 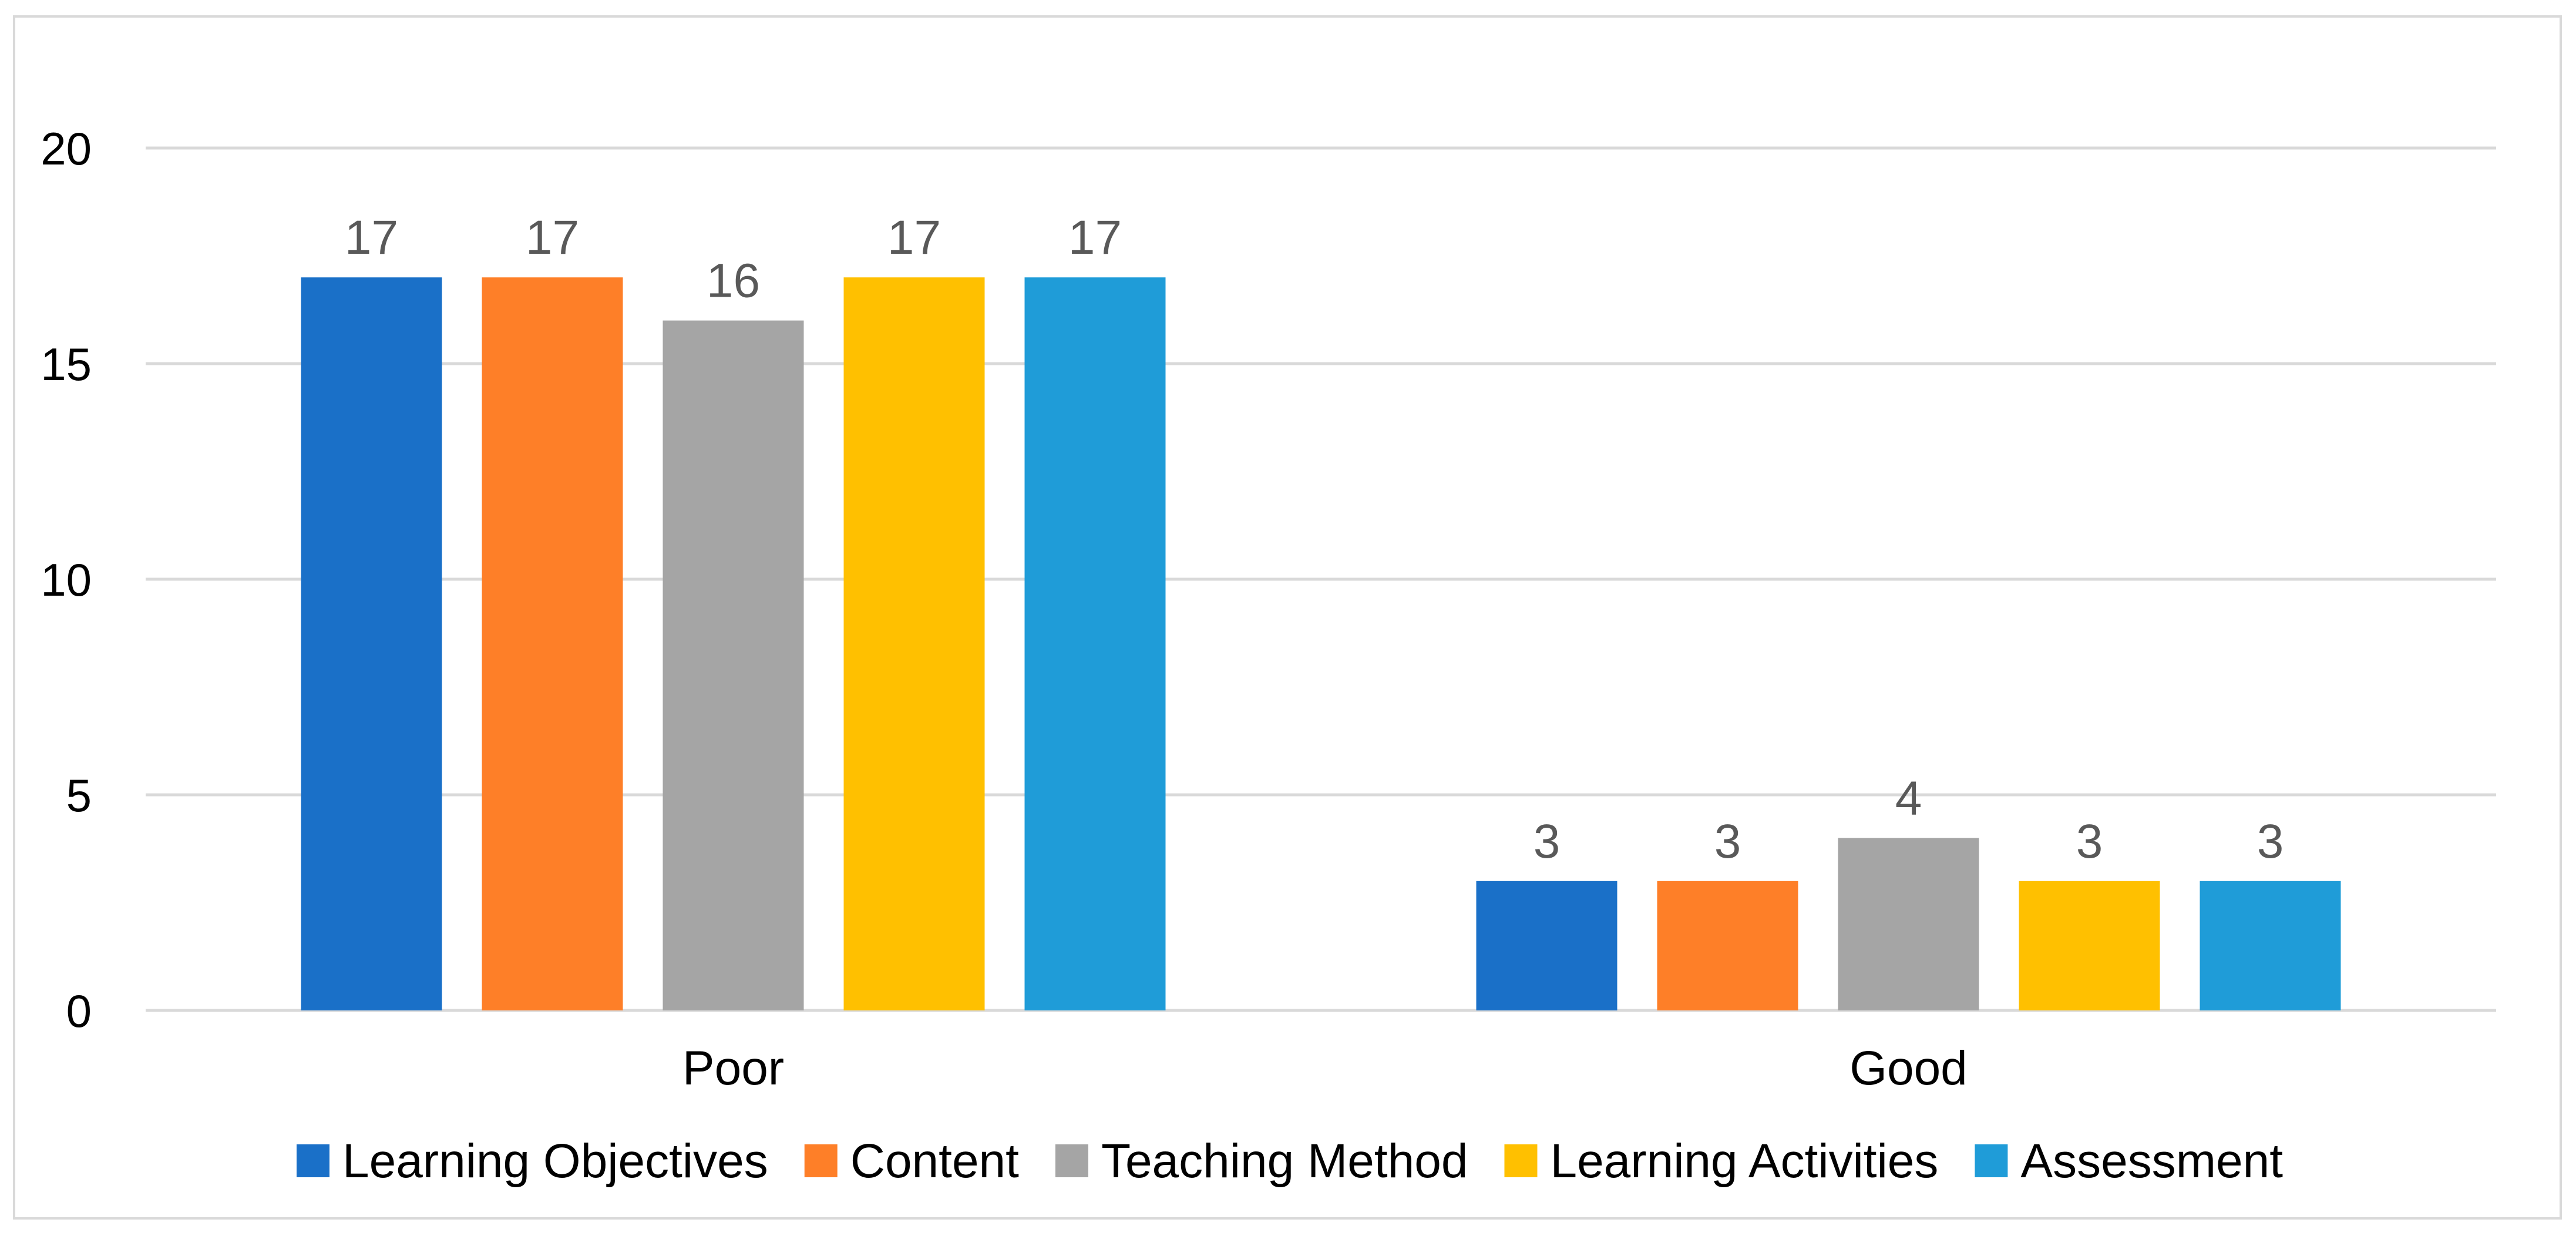 I want to click on legend-label: Learning Objectives, so click(x=555, y=1161).